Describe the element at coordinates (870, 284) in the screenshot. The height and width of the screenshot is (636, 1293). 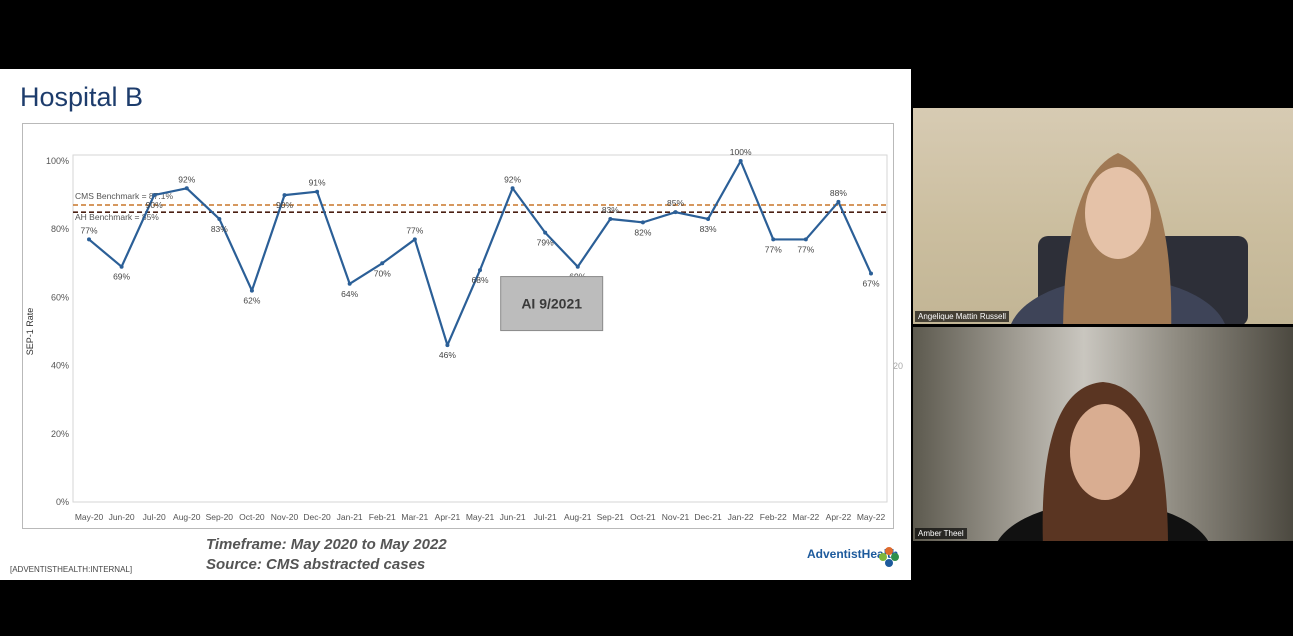
I see `data-label: 67%` at that location.